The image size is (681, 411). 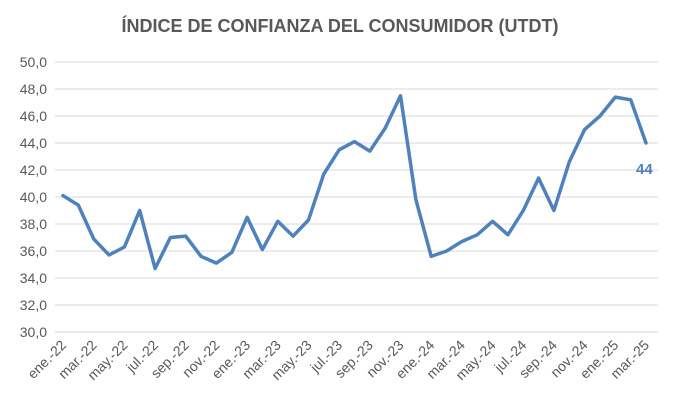 I want to click on y-tick-label: 32,0, so click(x=33, y=305).